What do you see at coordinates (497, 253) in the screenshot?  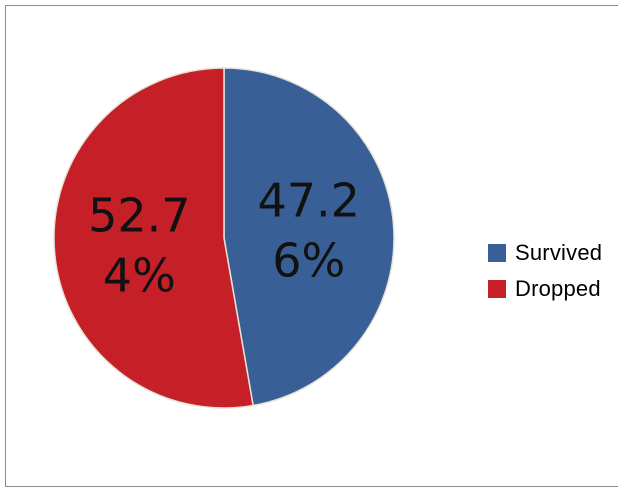 I see `legend-swatch-survived` at bounding box center [497, 253].